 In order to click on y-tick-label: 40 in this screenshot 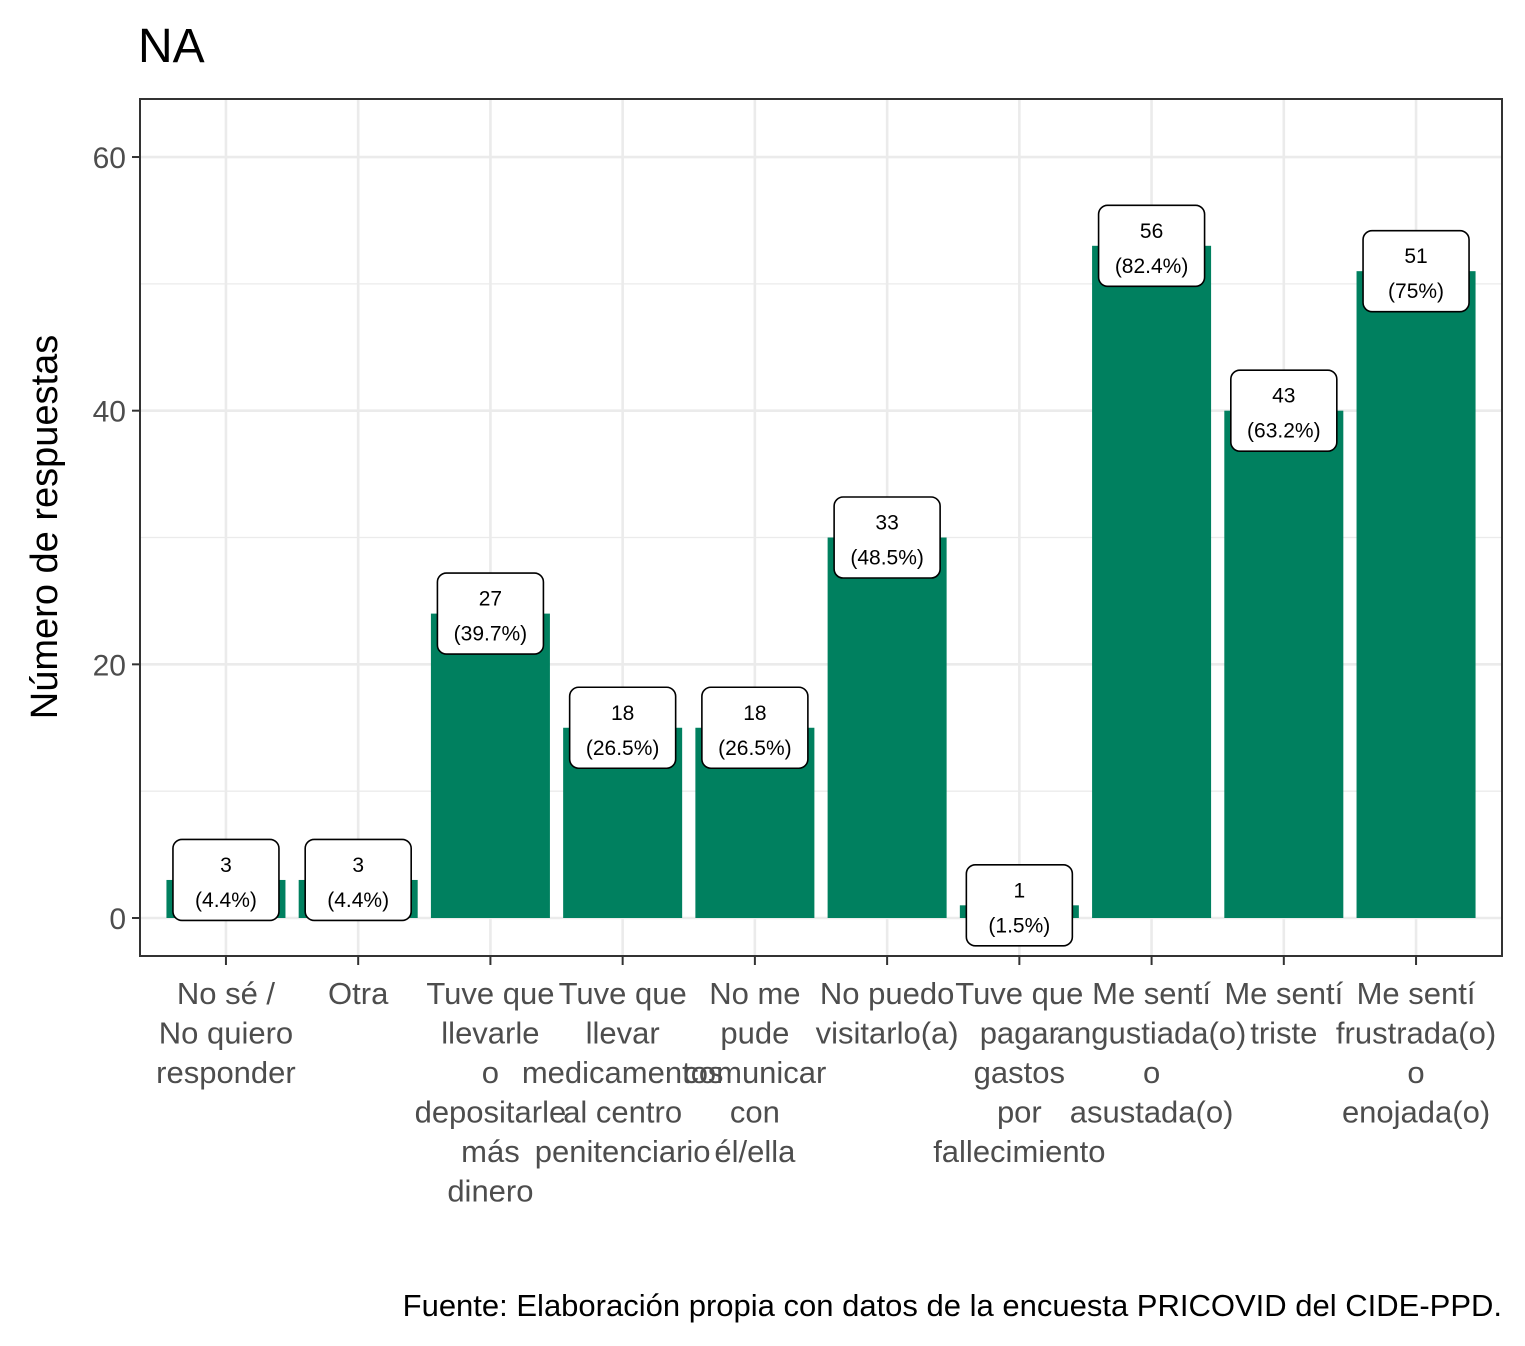, I will do `click(109, 412)`.